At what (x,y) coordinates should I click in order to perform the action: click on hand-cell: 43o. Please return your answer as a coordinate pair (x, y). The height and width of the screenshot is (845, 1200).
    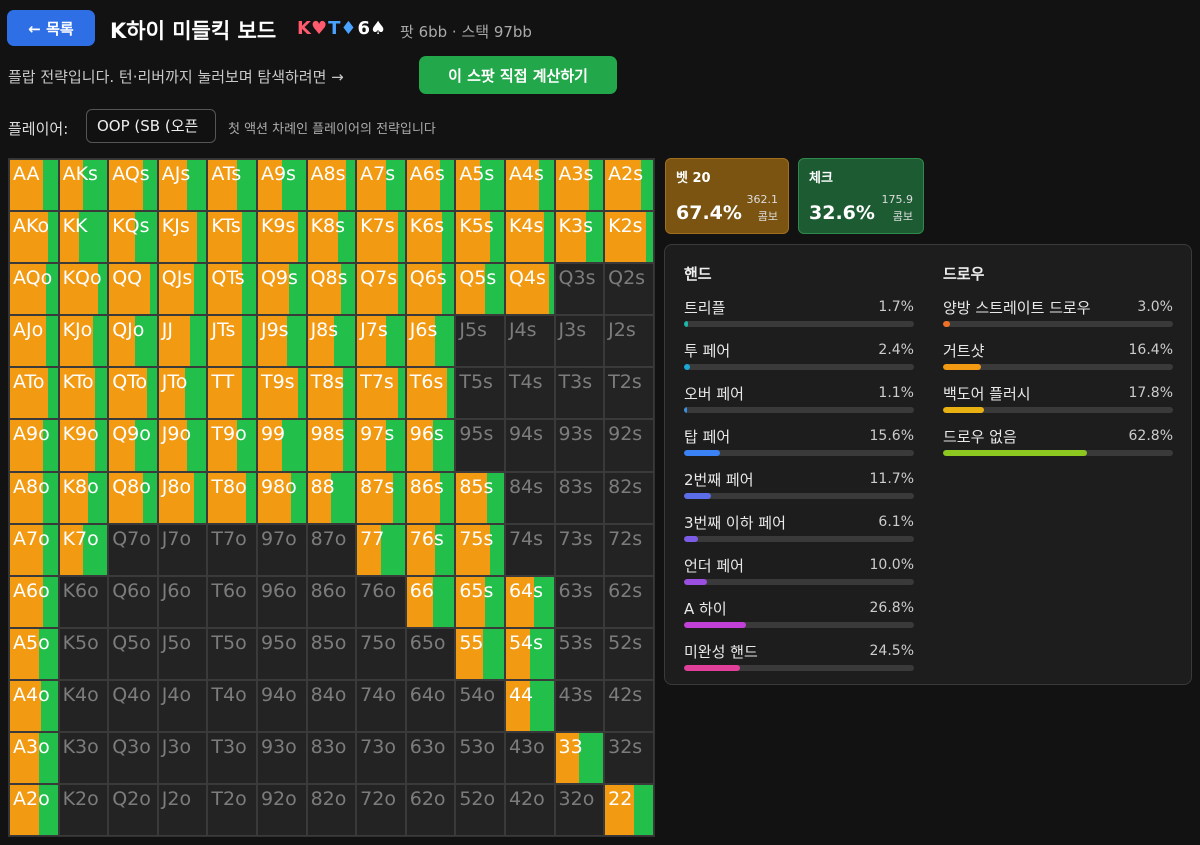
    Looking at the image, I should click on (529, 758).